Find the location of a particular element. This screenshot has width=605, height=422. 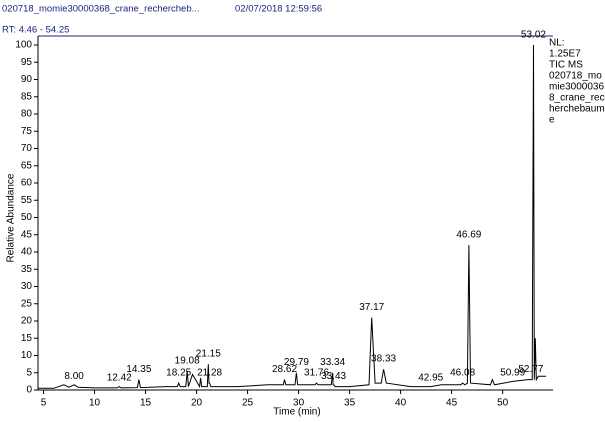

y-tick-label: 35 is located at coordinates (27, 269).